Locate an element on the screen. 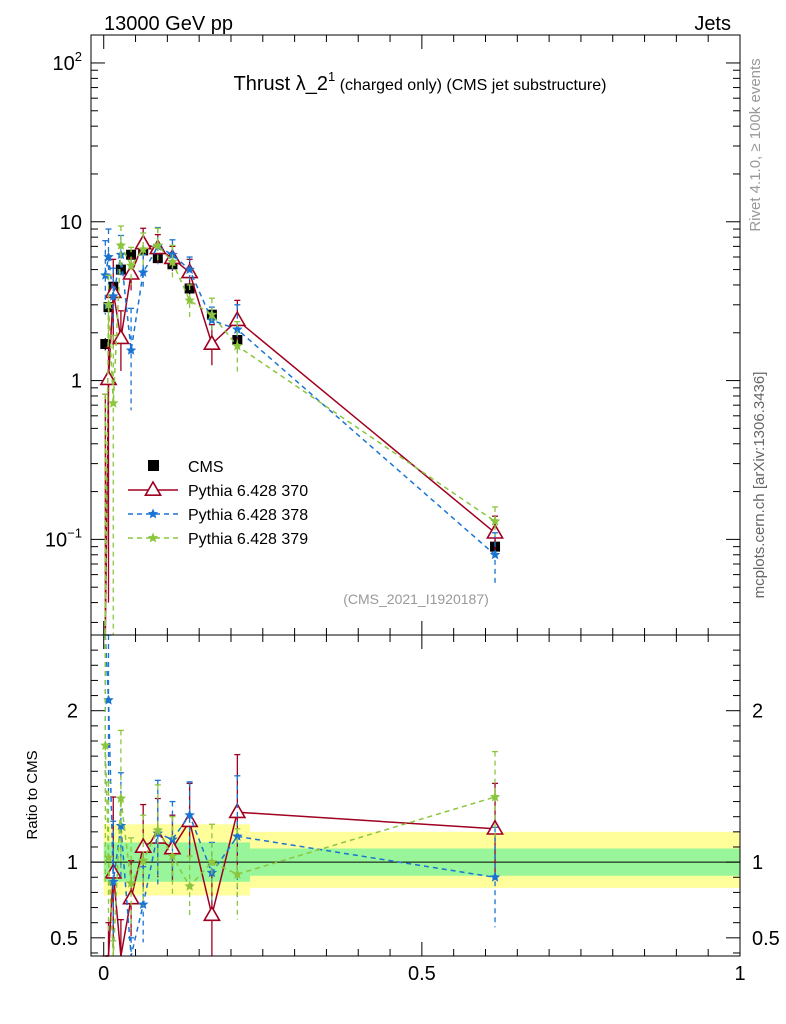 Image resolution: width=786 pixels, height=1024 pixels. y-tick-label: 1 is located at coordinates (76, 382).